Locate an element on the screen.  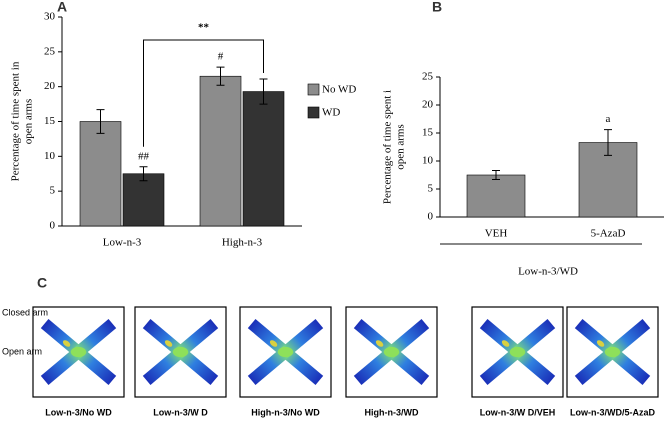
annotation: a is located at coordinates (608, 119).